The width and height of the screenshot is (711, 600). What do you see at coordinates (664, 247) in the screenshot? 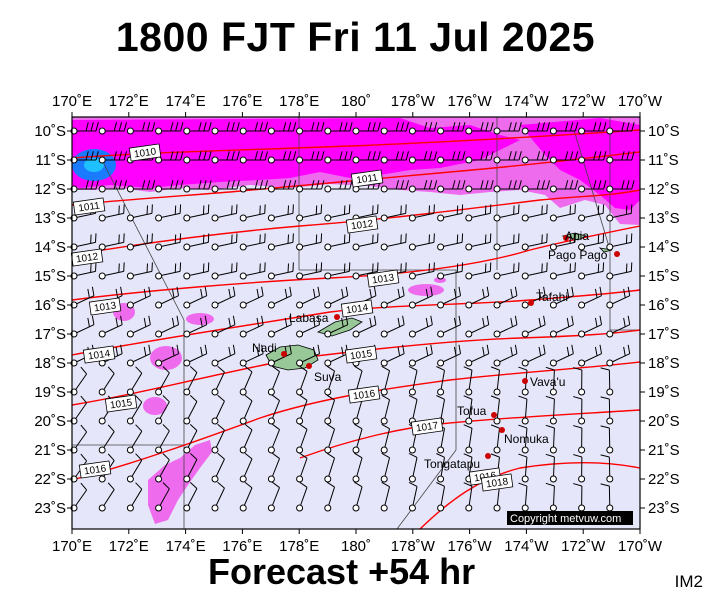
I see `right-lat-label: 14˚S` at bounding box center [664, 247].